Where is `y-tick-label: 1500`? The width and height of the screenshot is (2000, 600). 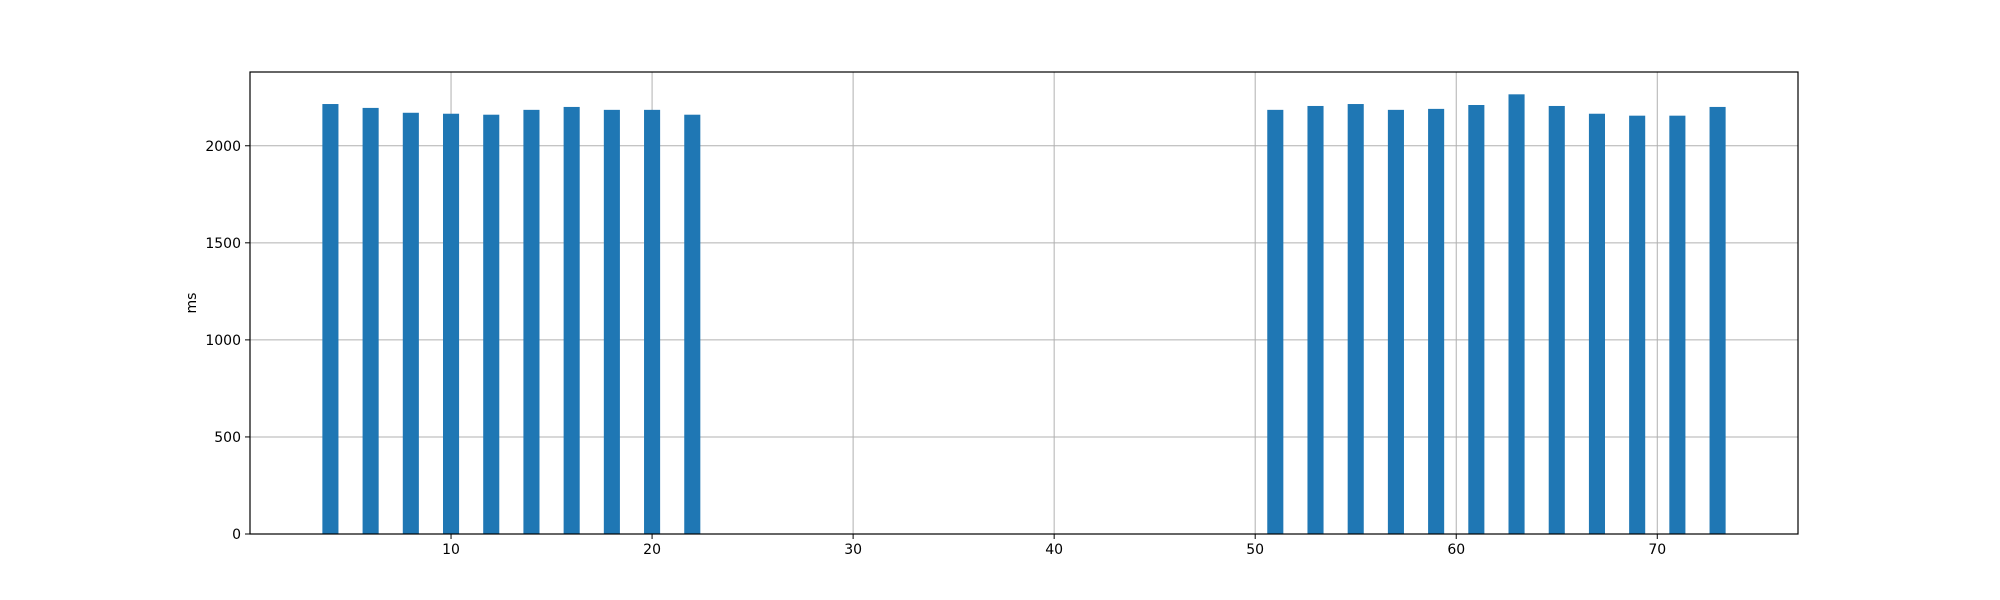
y-tick-label: 1500 is located at coordinates (223, 244).